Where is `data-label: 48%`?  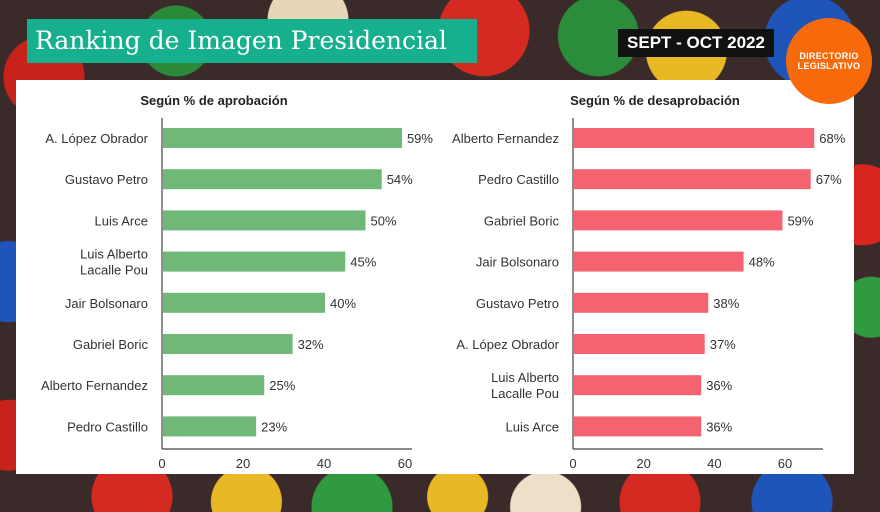
data-label: 48% is located at coordinates (762, 262).